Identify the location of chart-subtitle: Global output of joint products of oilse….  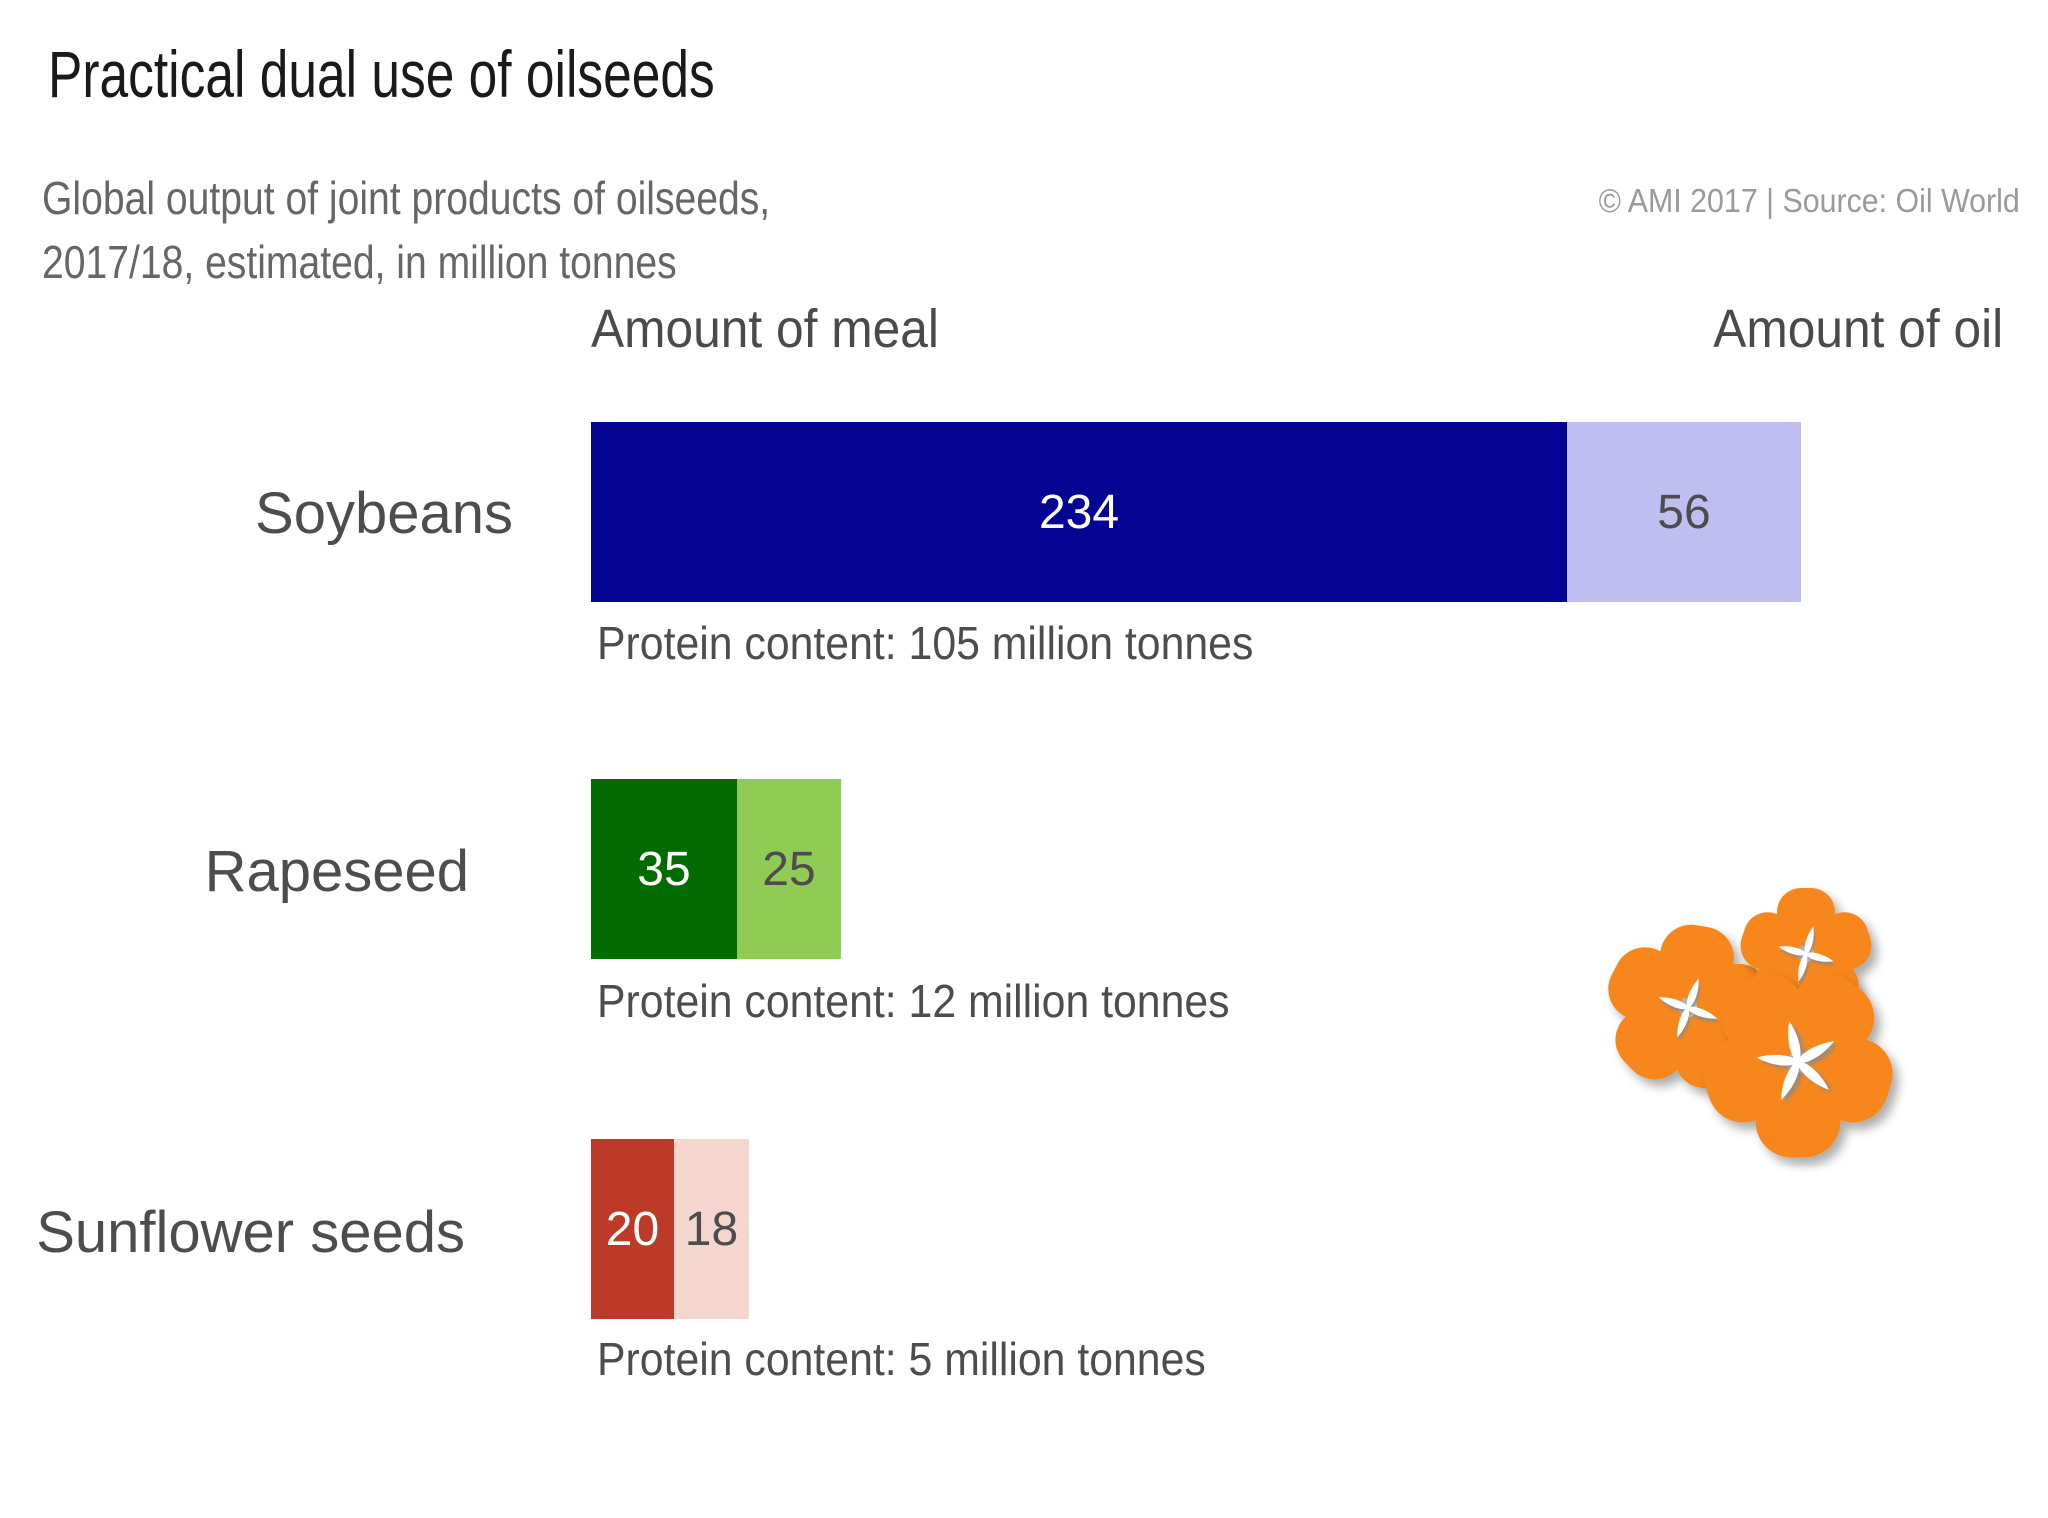
(406, 230).